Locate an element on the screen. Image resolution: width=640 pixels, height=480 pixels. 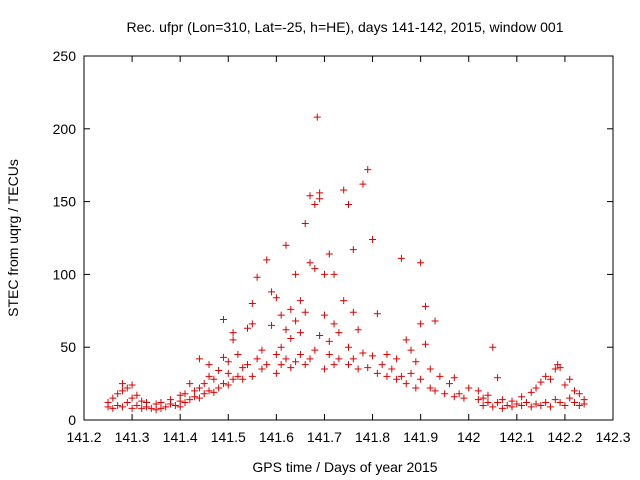
y-axis-label: STEC from uqrg / TECUs is located at coordinates (13, 238).